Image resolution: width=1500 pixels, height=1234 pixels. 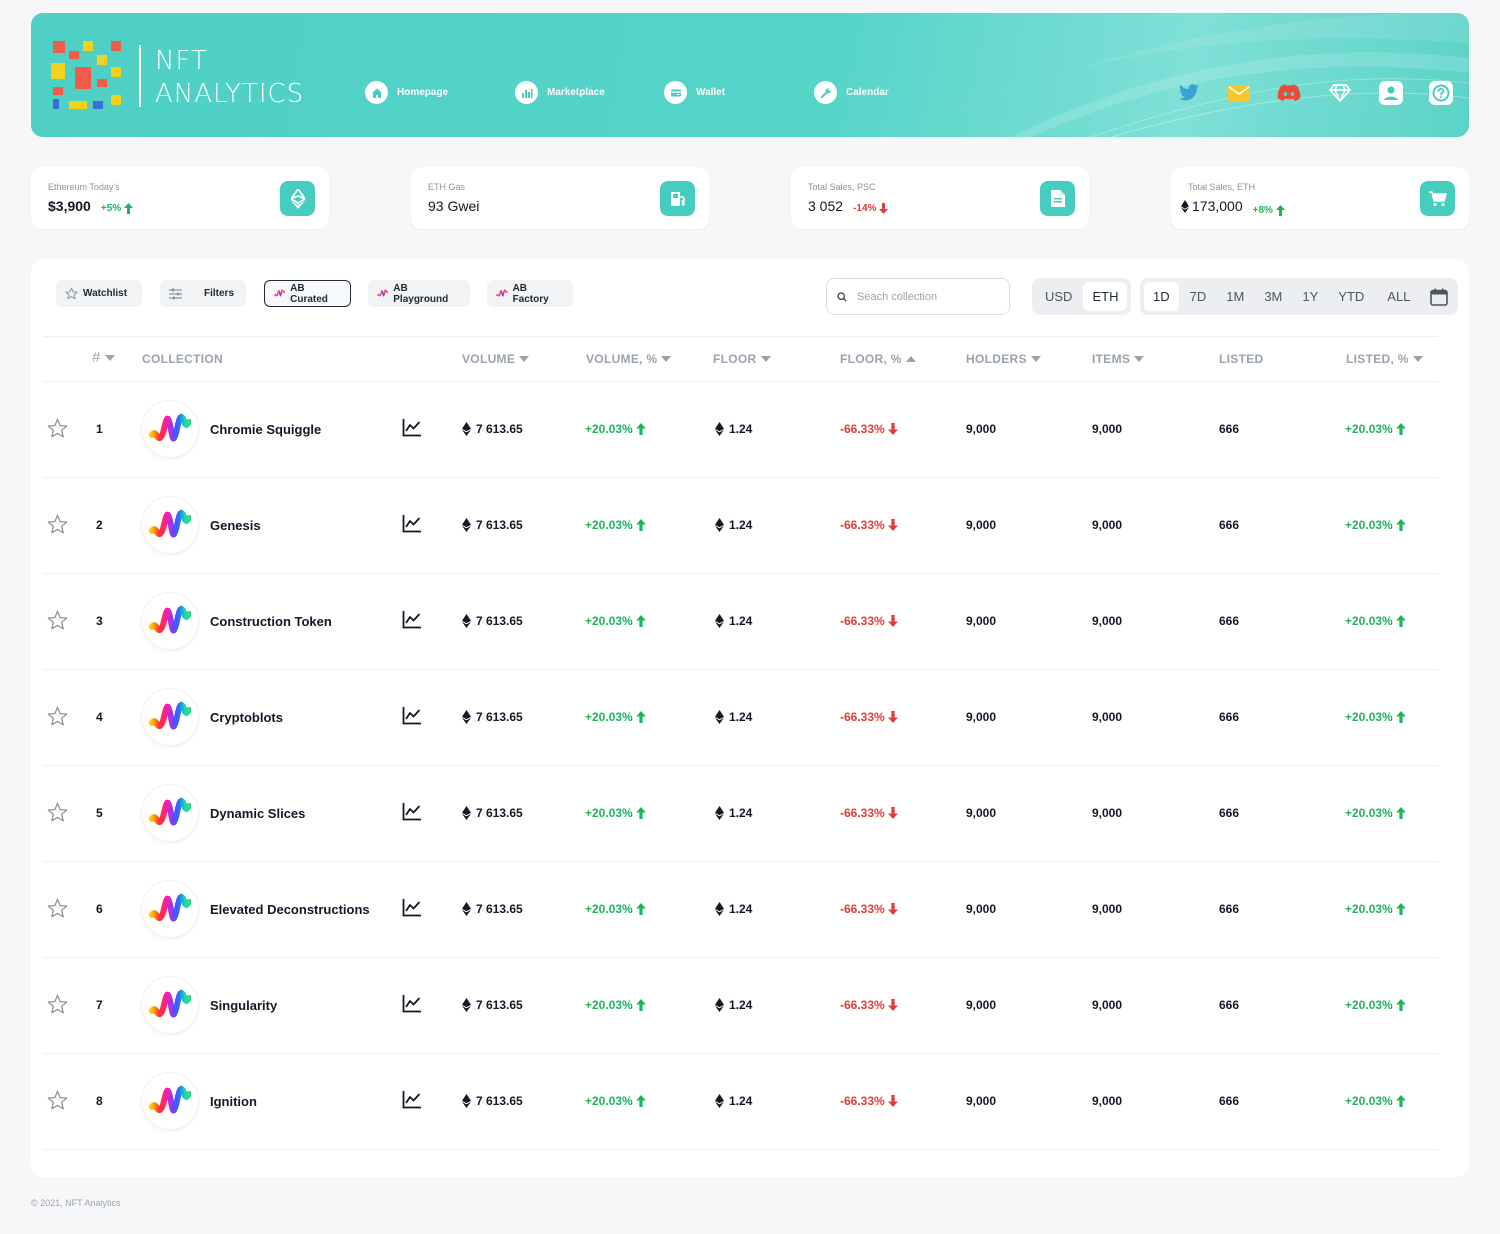 I want to click on collection-name: Cryptoblots, so click(x=246, y=717).